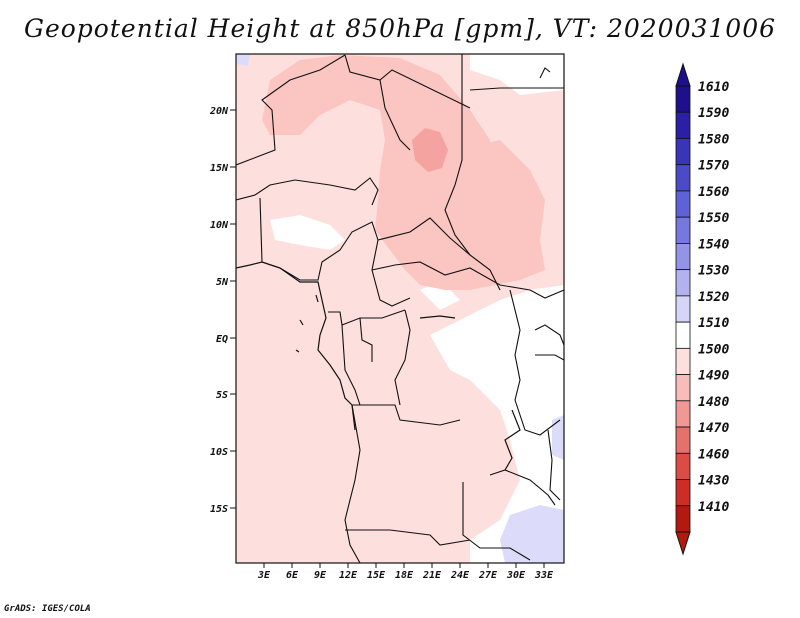 Image resolution: width=800 pixels, height=618 pixels. Describe the element at coordinates (713, 376) in the screenshot. I see `colorbar-label: 1490` at that location.